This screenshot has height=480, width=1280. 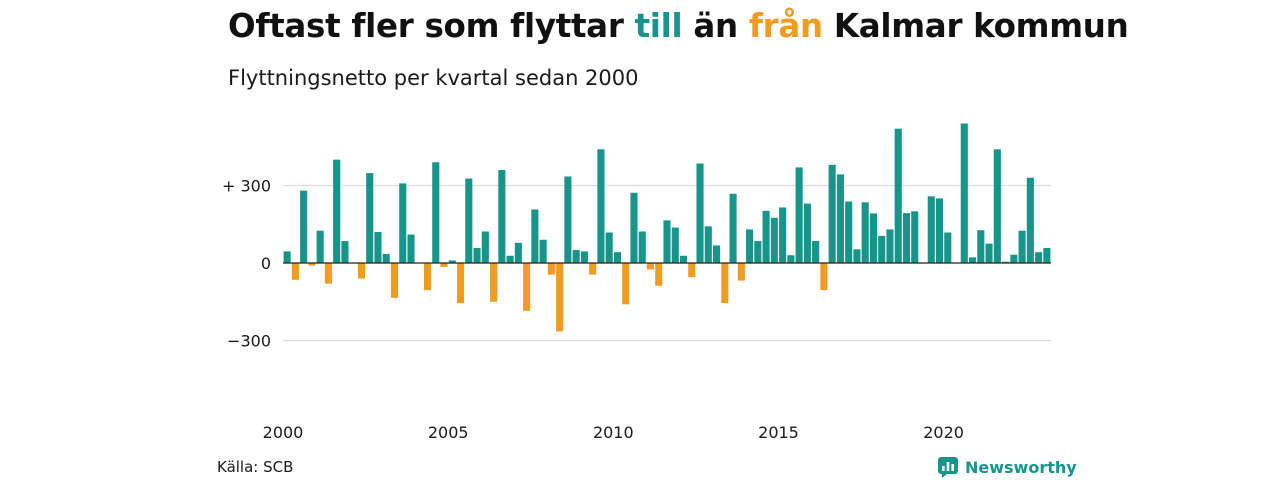 What do you see at coordinates (715, 26) in the screenshot?
I see `title-part-2: än` at bounding box center [715, 26].